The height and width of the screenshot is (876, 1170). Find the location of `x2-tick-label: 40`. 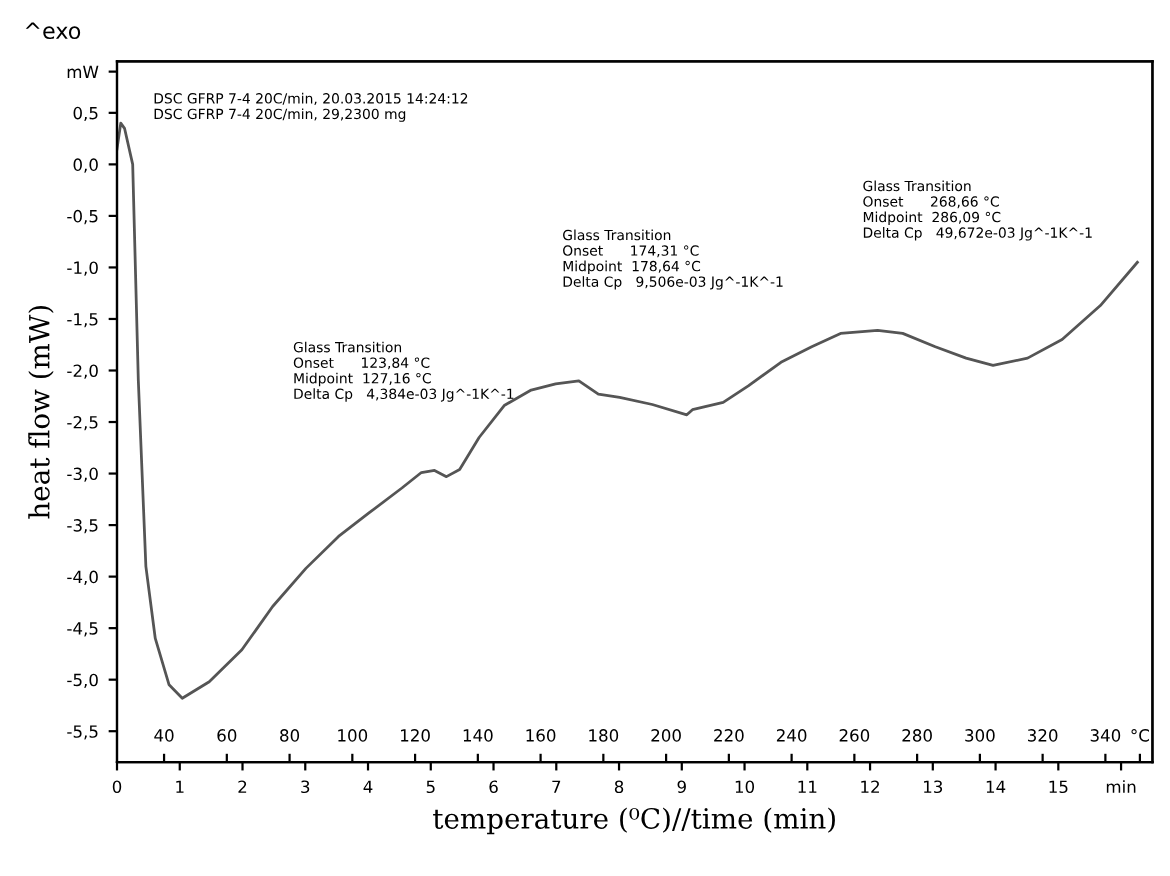

x2-tick-label: 40 is located at coordinates (164, 735).